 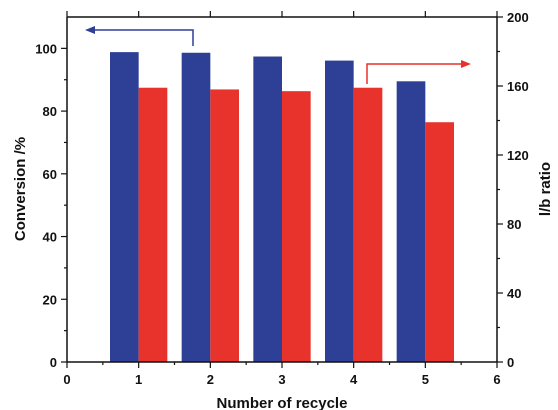 I want to click on y-left-tick-label: 80, so click(x=50, y=111).